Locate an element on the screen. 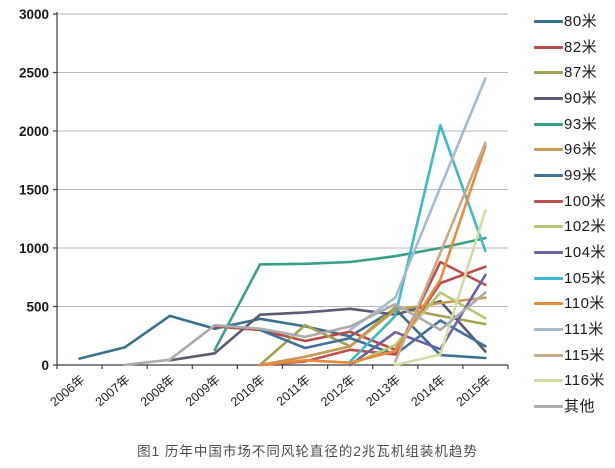 Image resolution: width=615 pixels, height=469 pixels. legend-label: 110米 is located at coordinates (584, 304).